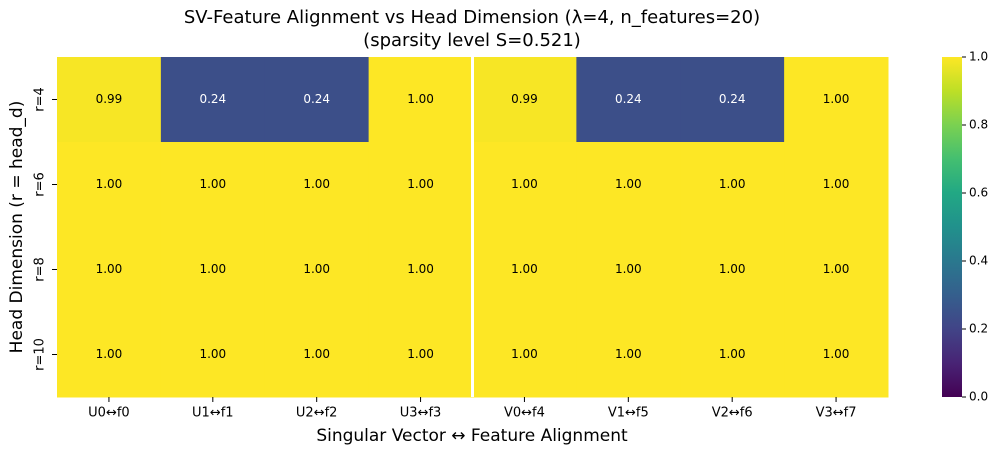  Describe the element at coordinates (836, 413) in the screenshot. I see `x-tick-label: V3↔f7` at that location.